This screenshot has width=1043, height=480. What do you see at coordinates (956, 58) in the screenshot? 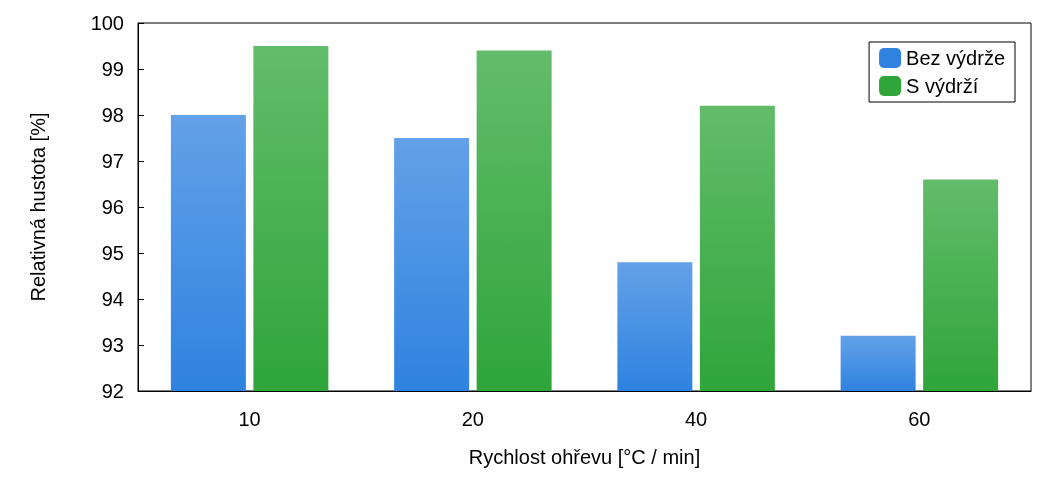
I see `legend-label: Bez výdrže` at bounding box center [956, 58].